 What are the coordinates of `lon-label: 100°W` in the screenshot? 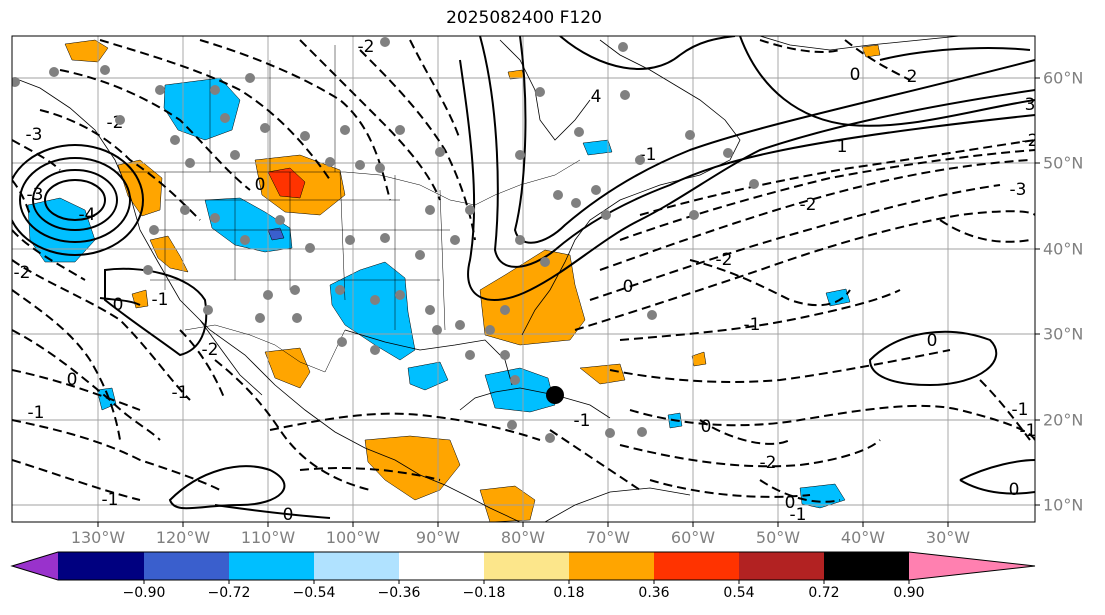 It's located at (353, 537).